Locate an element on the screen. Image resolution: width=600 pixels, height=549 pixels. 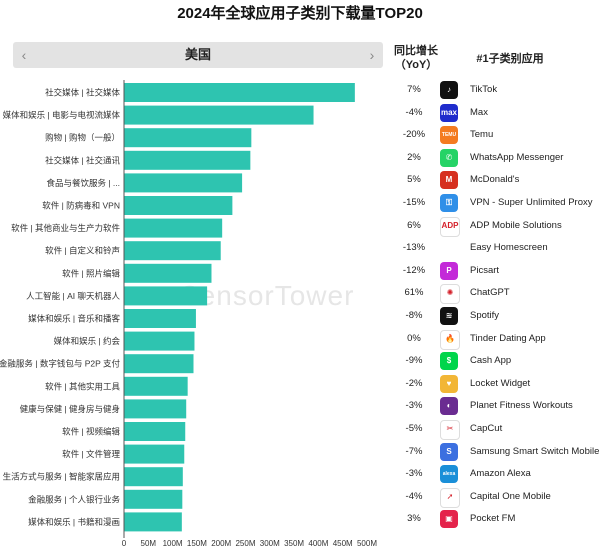
top-app-column-header: #1子类别应用 is located at coordinates (510, 59).